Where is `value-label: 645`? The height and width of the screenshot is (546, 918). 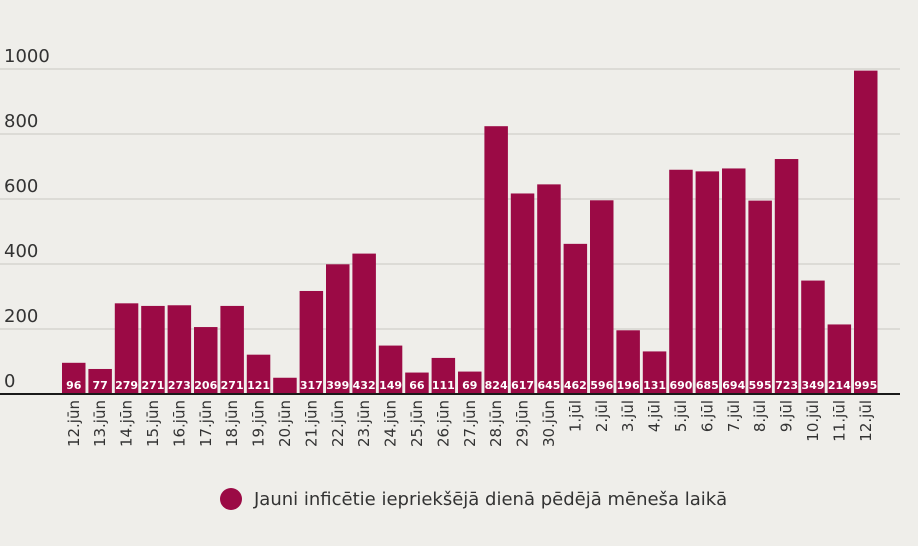
value-label: 645 is located at coordinates (548, 385).